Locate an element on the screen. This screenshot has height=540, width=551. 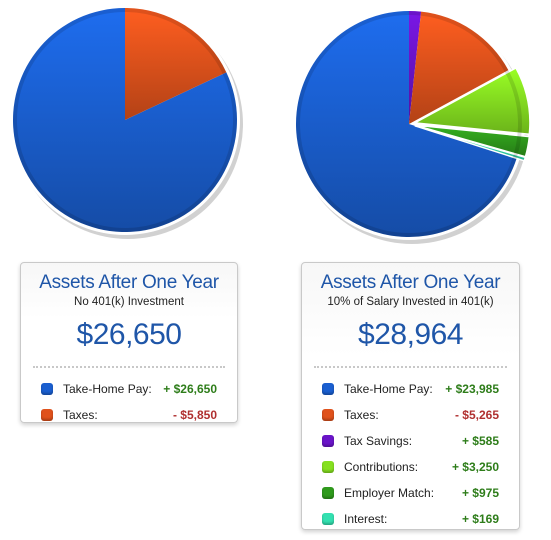
legend-value: - $5,850 is located at coordinates (194, 415).